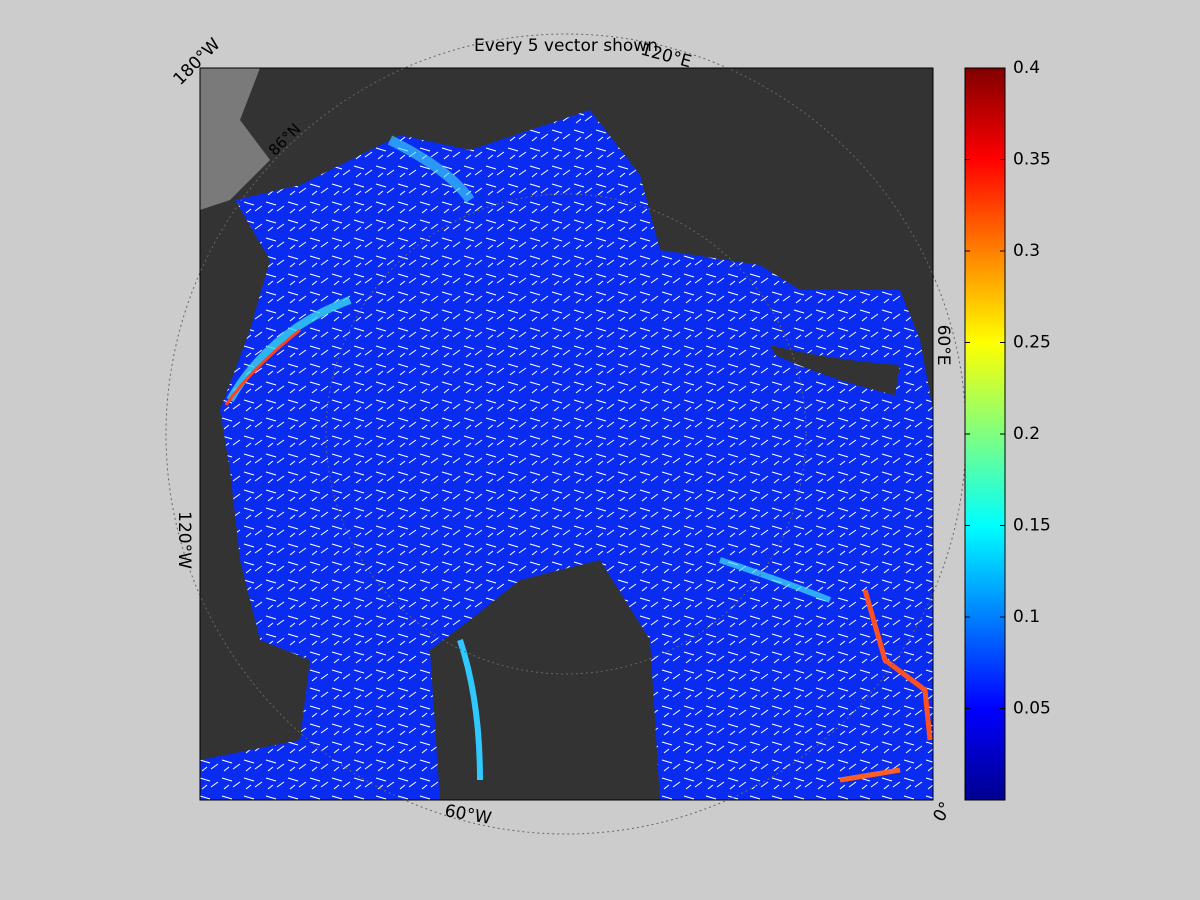 The image size is (1200, 900). I want to click on land-light, so click(235, 139).